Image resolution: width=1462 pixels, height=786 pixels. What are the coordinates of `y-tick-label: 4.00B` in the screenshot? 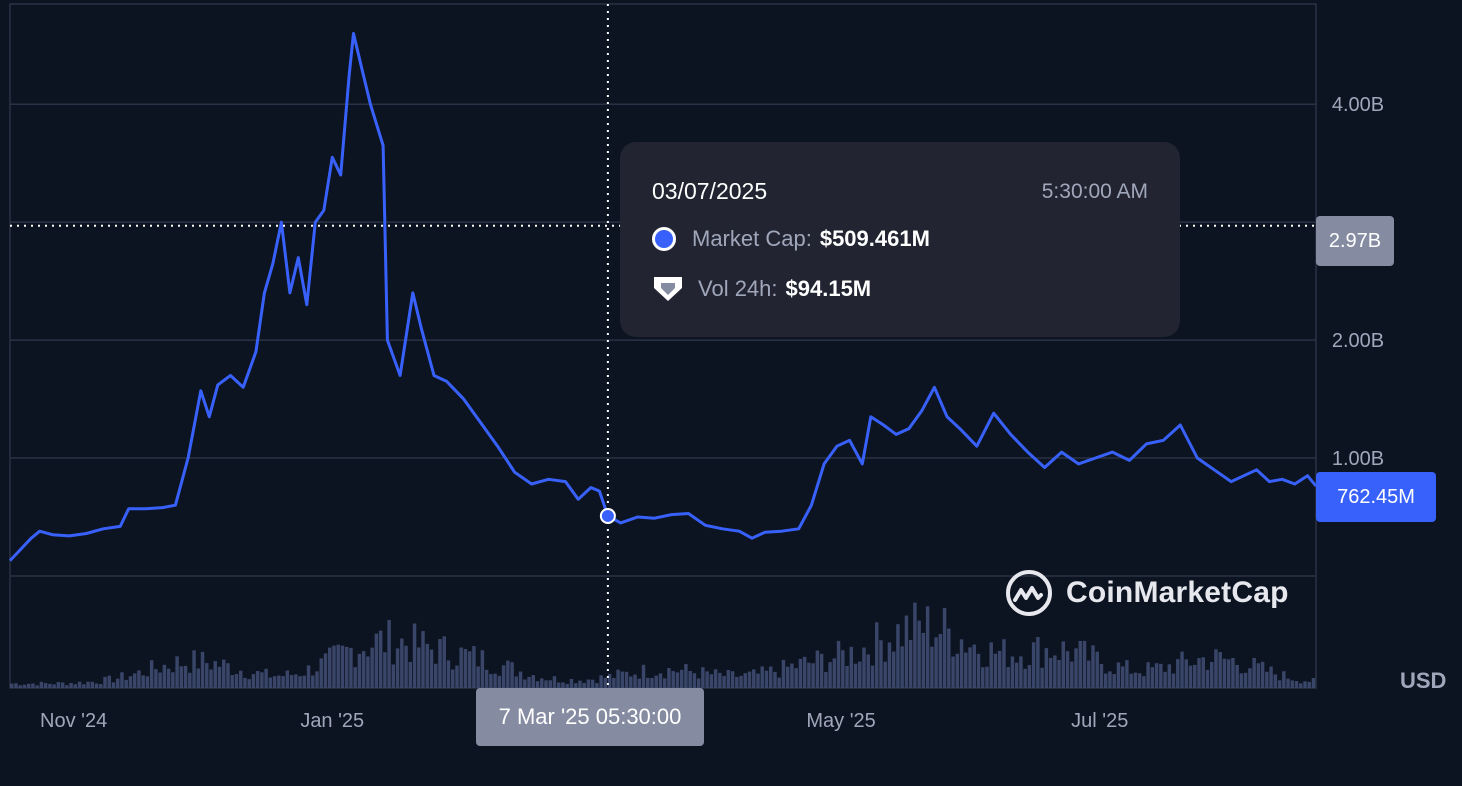 It's located at (1358, 105).